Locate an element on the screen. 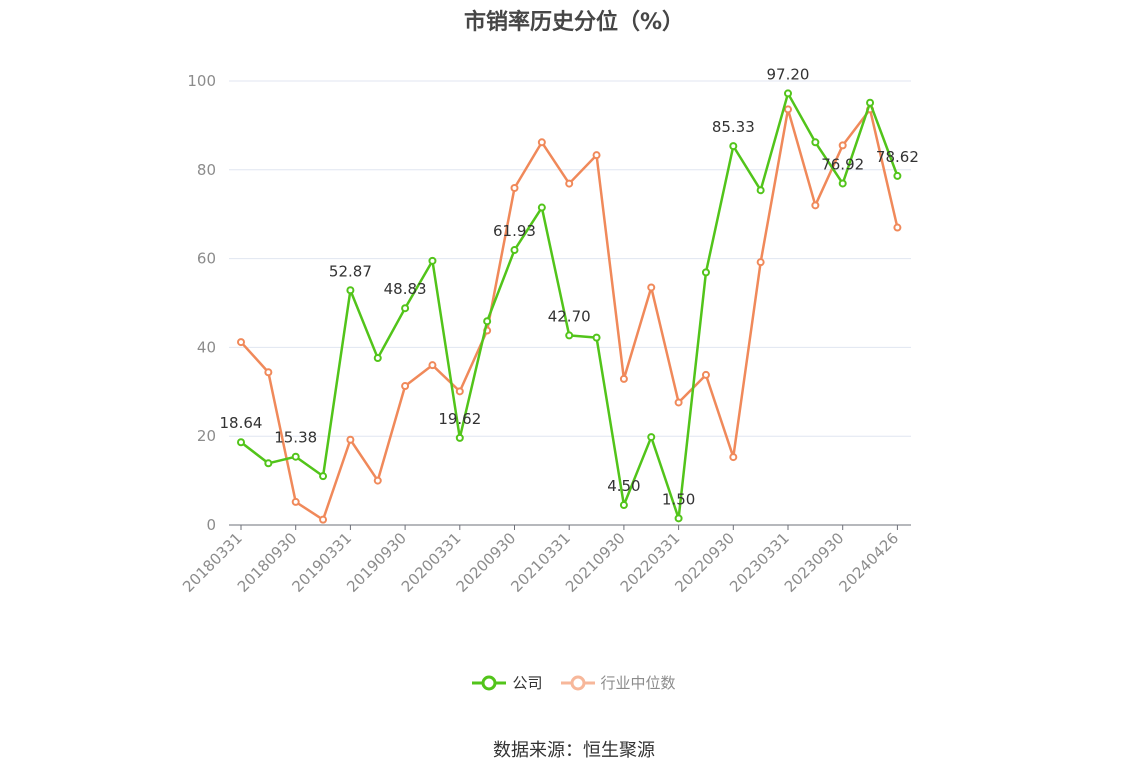 The width and height of the screenshot is (1148, 776). data-label: 48.83 is located at coordinates (405, 289).